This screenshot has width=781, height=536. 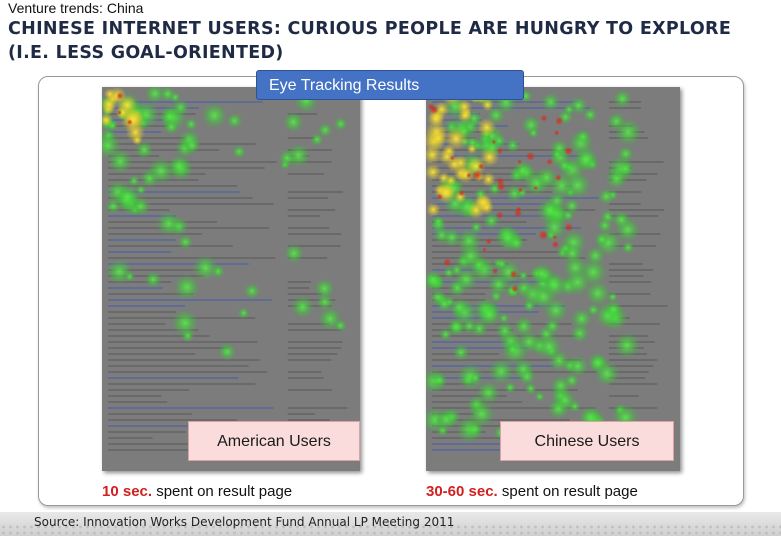 I want to click on time-chinese: 30-60 sec., so click(x=462, y=491).